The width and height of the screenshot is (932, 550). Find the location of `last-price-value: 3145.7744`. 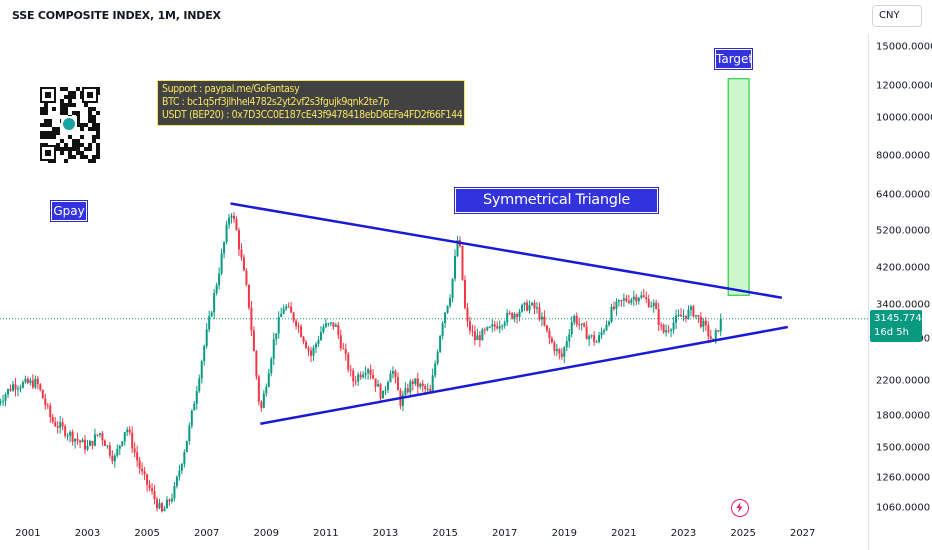

last-price-value: 3145.7744 is located at coordinates (901, 318).